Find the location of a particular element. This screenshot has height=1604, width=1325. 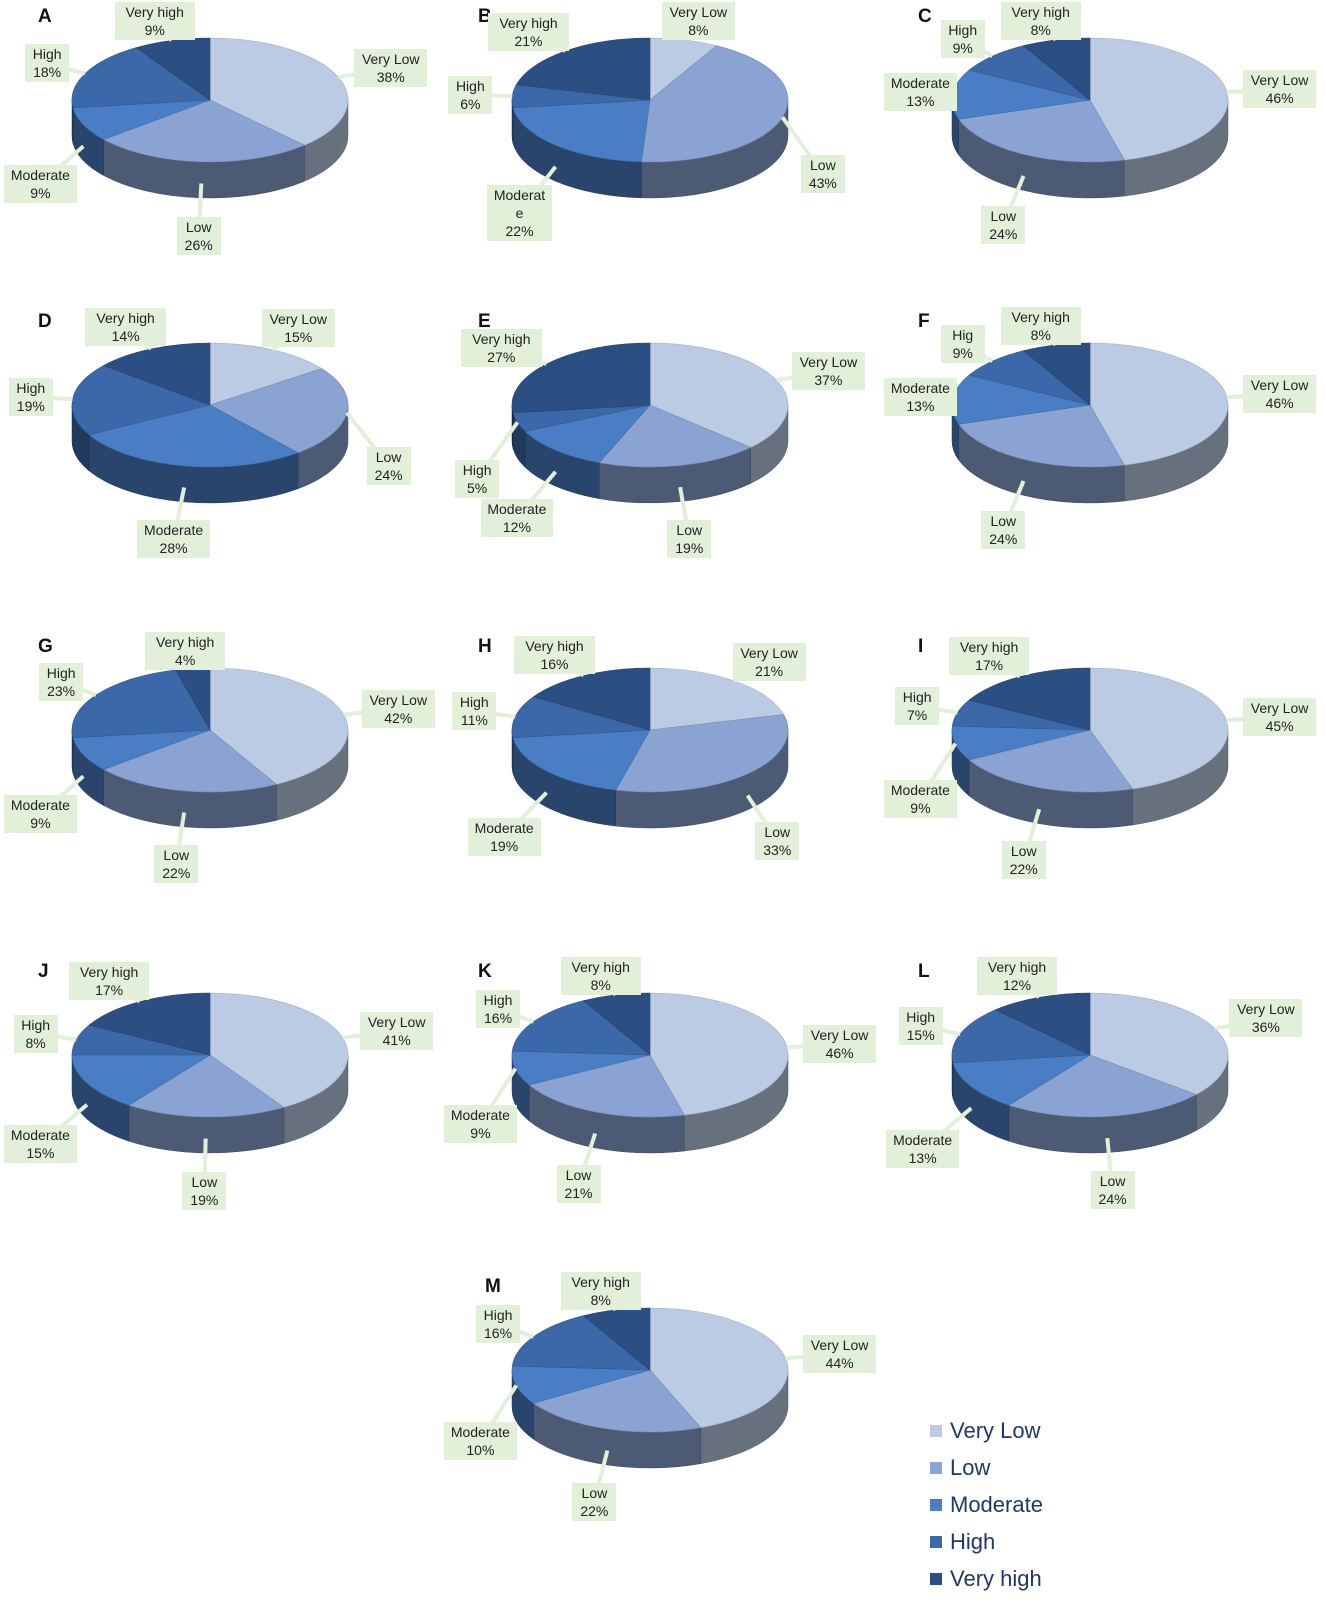

data-label-high: High 16% is located at coordinates (498, 1323).